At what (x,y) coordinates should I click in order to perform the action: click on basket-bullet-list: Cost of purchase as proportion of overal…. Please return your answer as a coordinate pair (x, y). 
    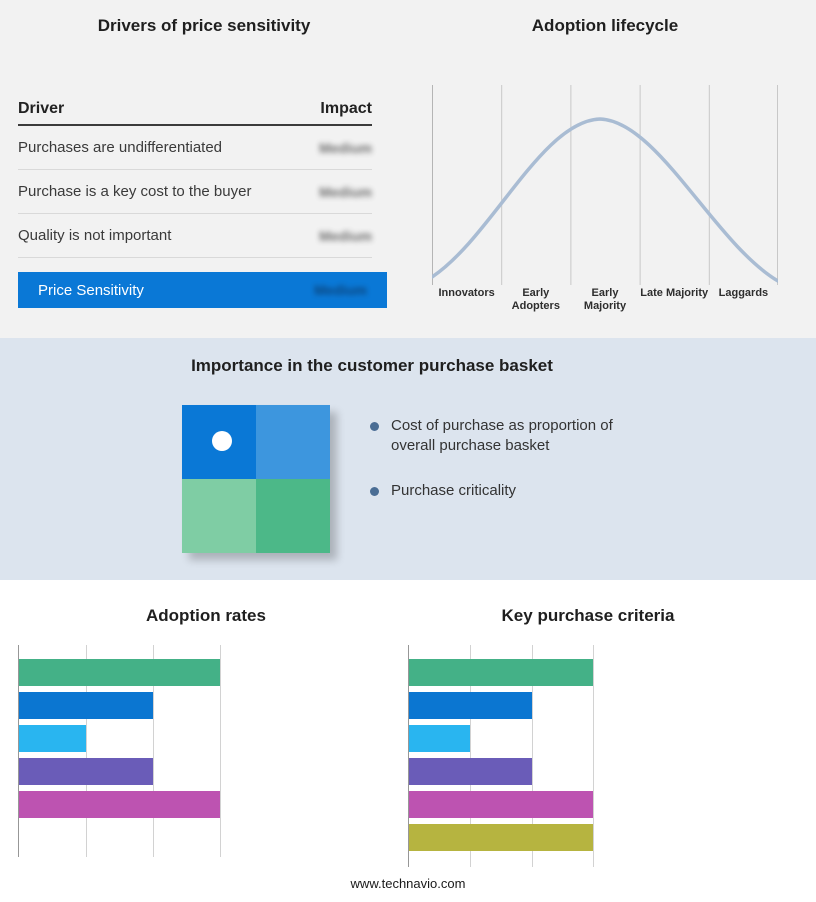
    Looking at the image, I should click on (505, 470).